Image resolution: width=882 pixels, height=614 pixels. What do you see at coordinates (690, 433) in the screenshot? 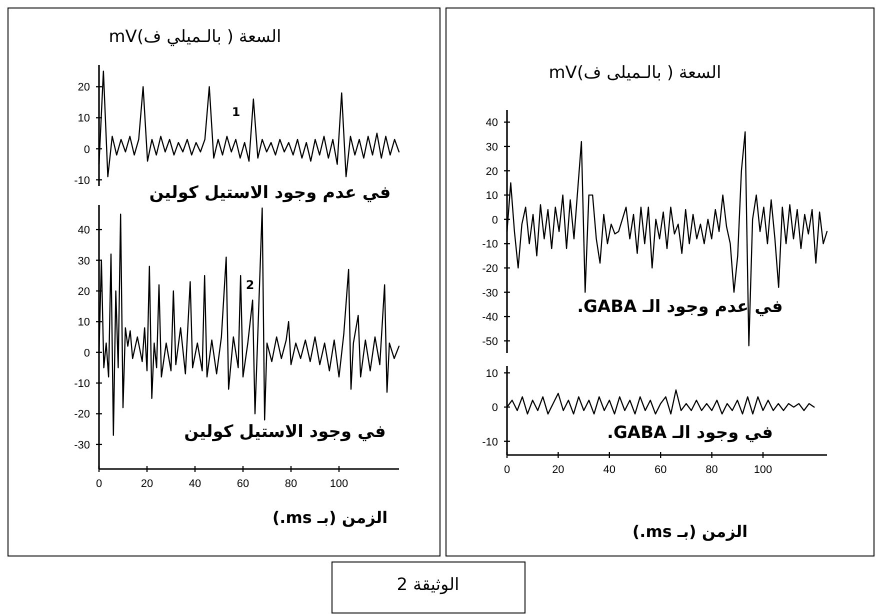
I see `annotation: في وجود الـ GABA.` at bounding box center [690, 433].